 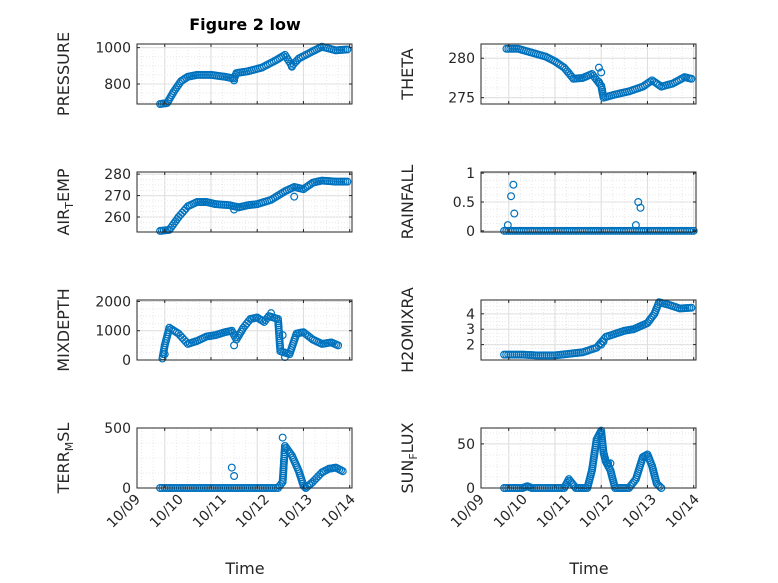 I want to click on y-tick-label: 270, so click(x=117, y=197).